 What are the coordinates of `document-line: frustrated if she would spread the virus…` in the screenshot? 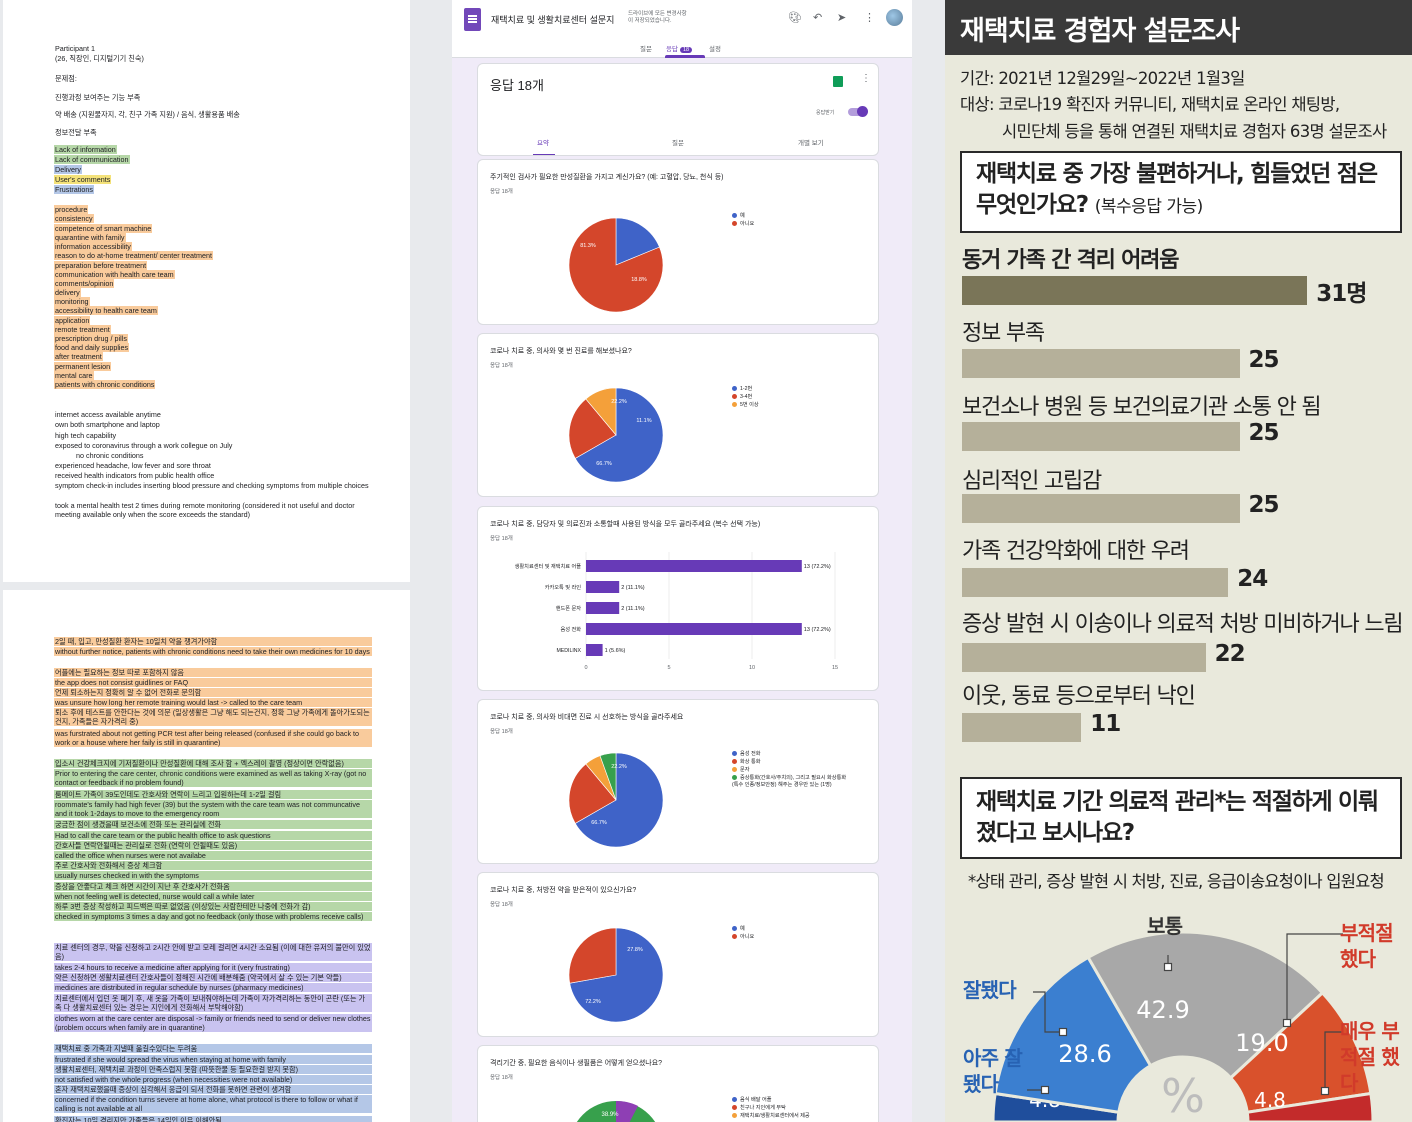 It's located at (213, 1059).